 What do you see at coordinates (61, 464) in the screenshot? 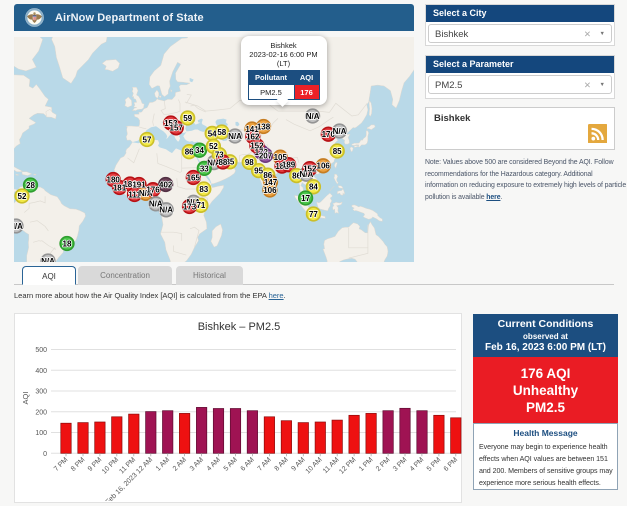
I see `svg-text: 7 PM` at bounding box center [61, 464].